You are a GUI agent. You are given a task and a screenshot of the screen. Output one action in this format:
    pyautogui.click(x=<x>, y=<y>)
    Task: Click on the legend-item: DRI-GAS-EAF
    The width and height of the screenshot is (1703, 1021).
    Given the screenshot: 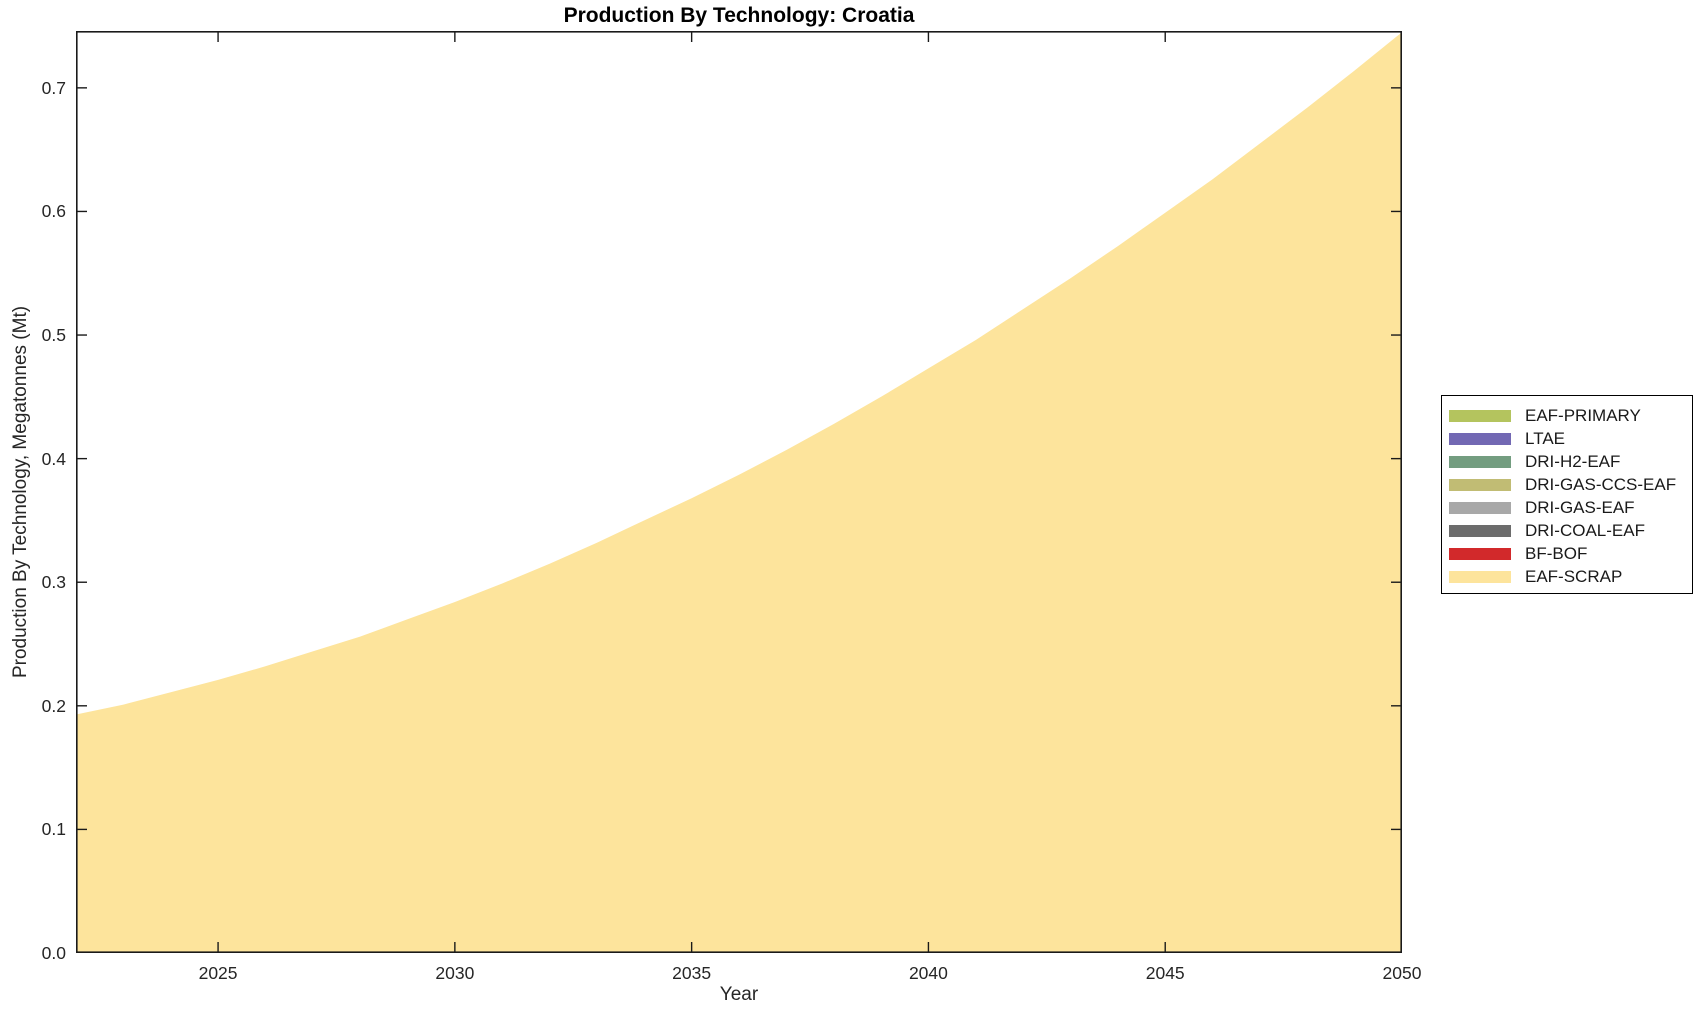 What is the action you would take?
    pyautogui.click(x=1570, y=507)
    